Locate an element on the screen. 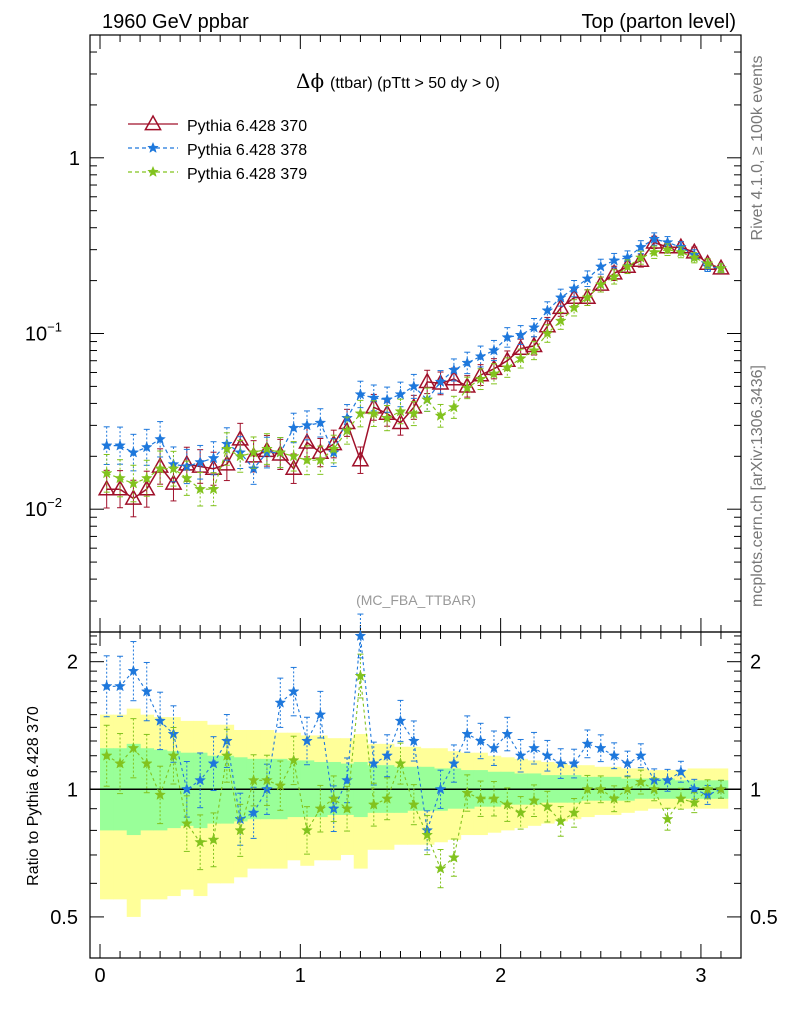  analysis-subtitle: (MC_FBA_TTBAR) is located at coordinates (416, 600).